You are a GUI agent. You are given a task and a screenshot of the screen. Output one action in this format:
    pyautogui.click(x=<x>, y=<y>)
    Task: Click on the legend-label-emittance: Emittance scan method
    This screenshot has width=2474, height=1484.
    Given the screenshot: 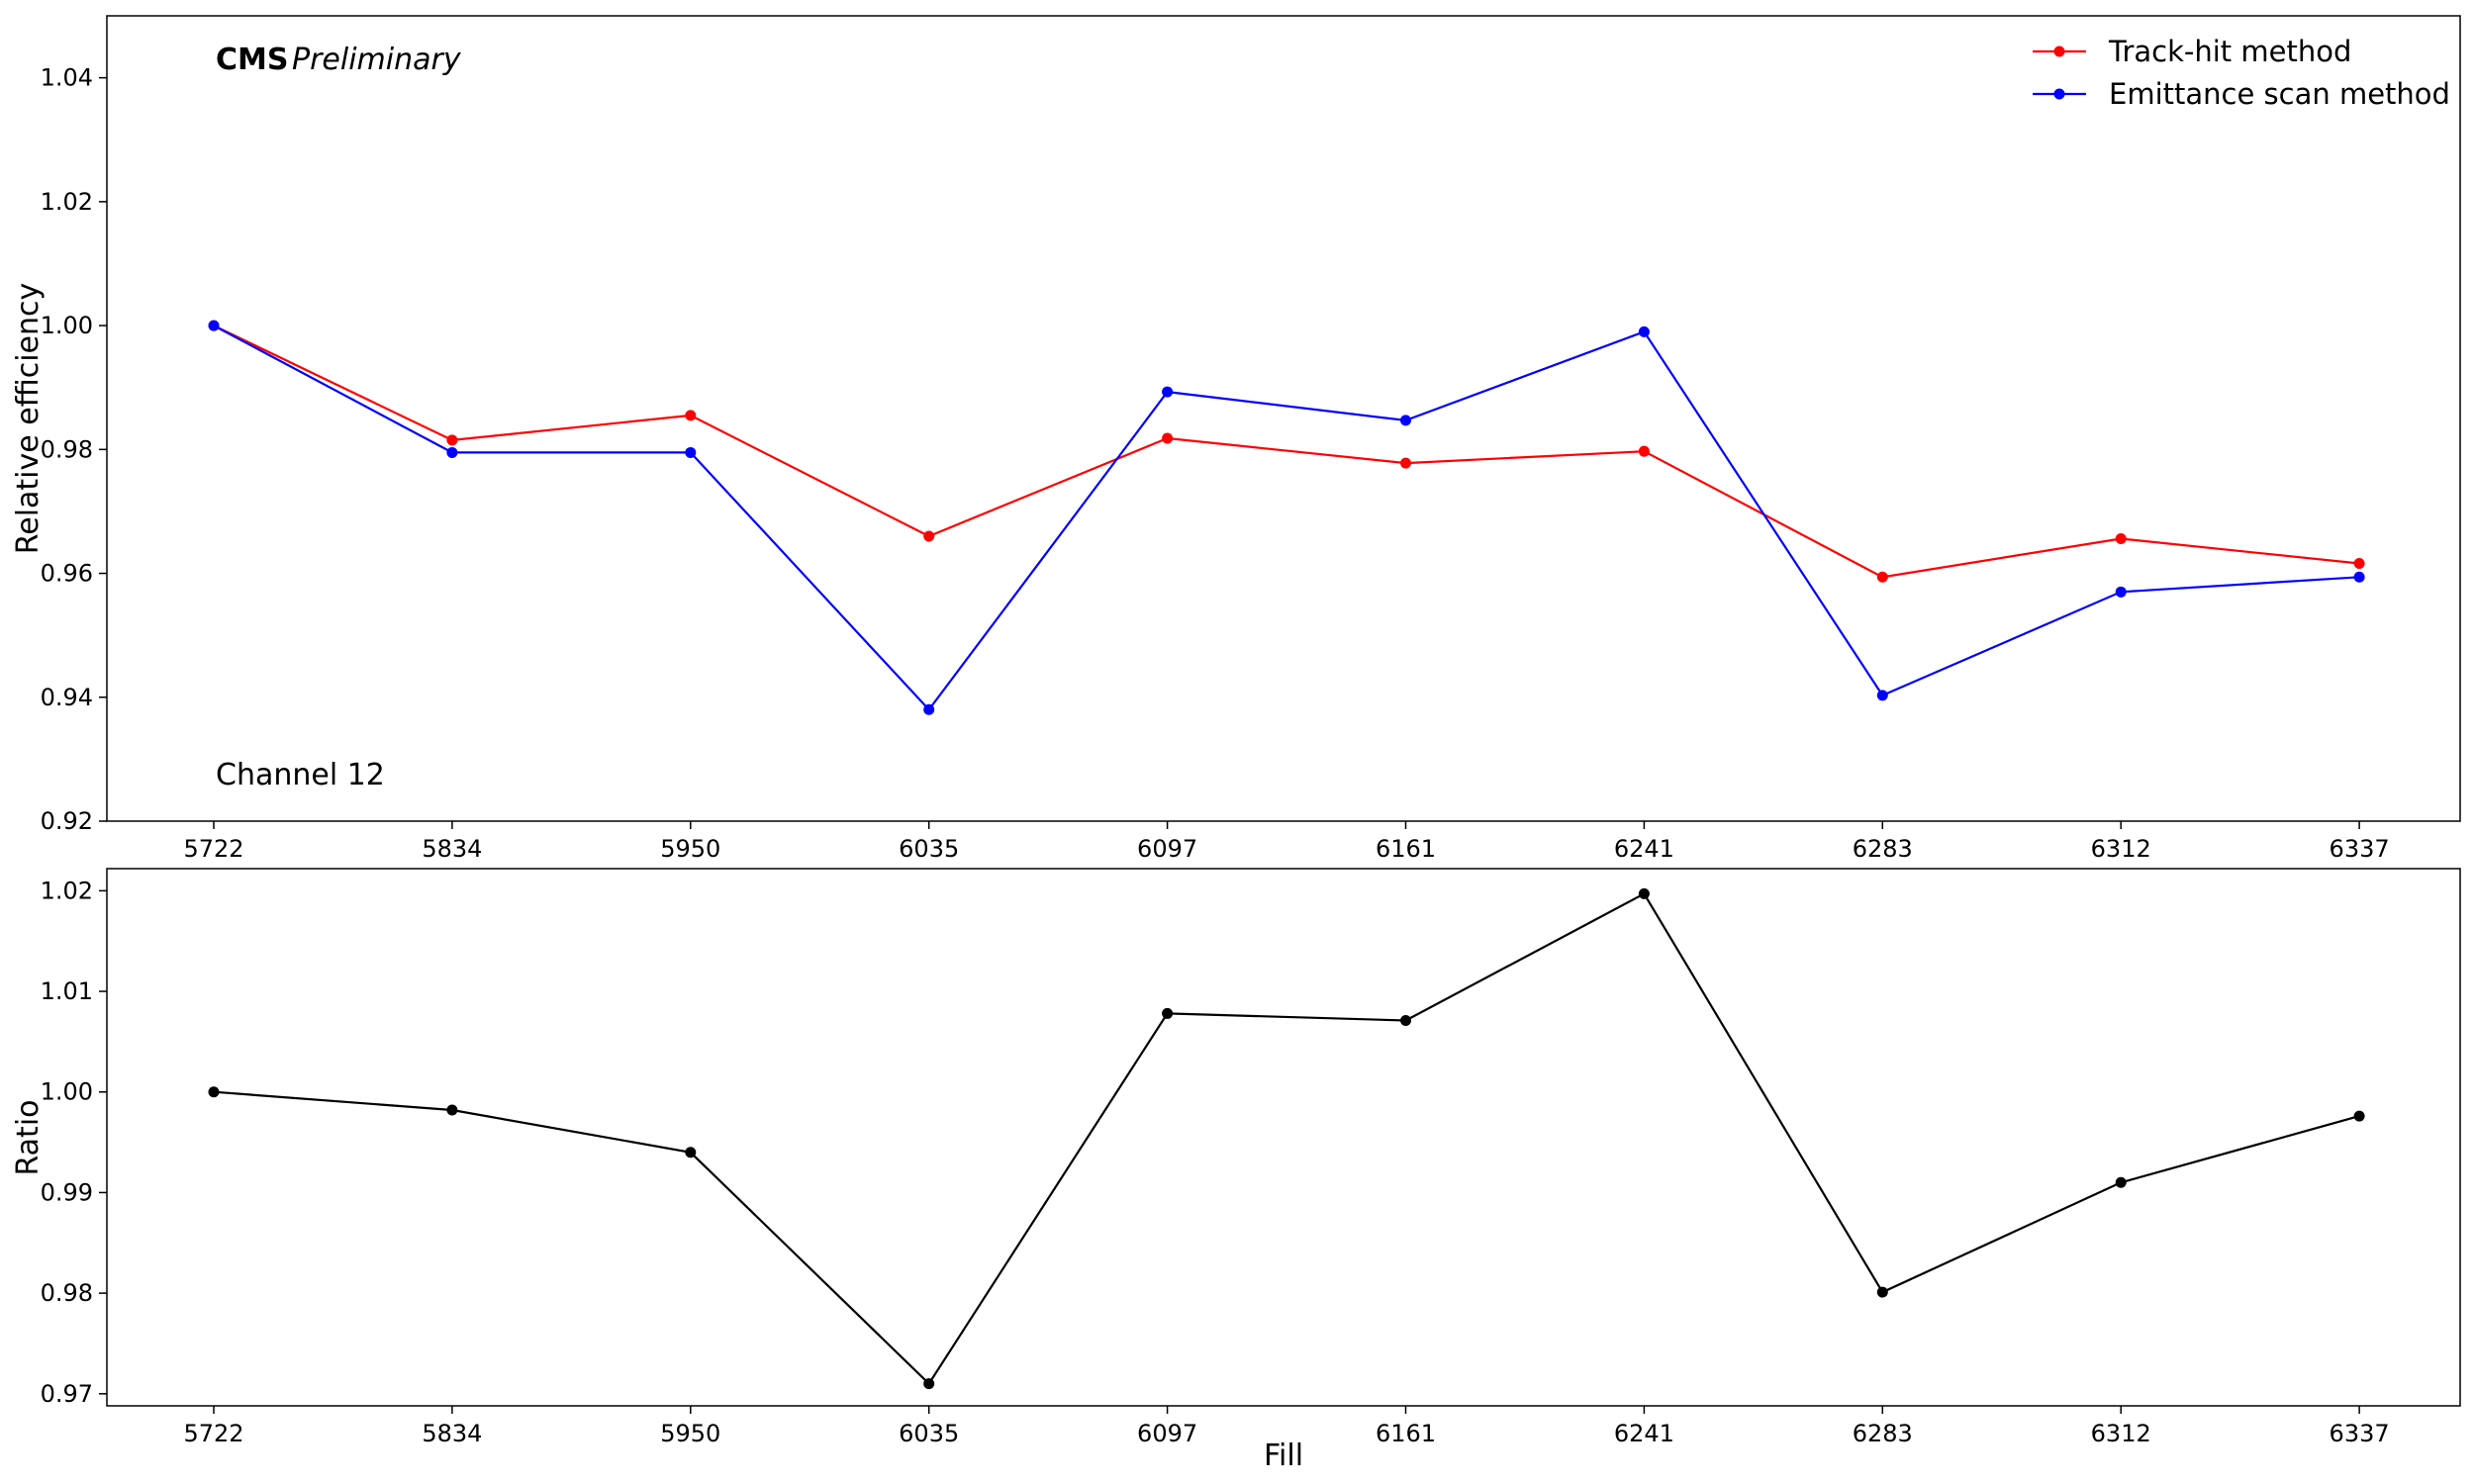 What is the action you would take?
    pyautogui.click(x=2280, y=94)
    